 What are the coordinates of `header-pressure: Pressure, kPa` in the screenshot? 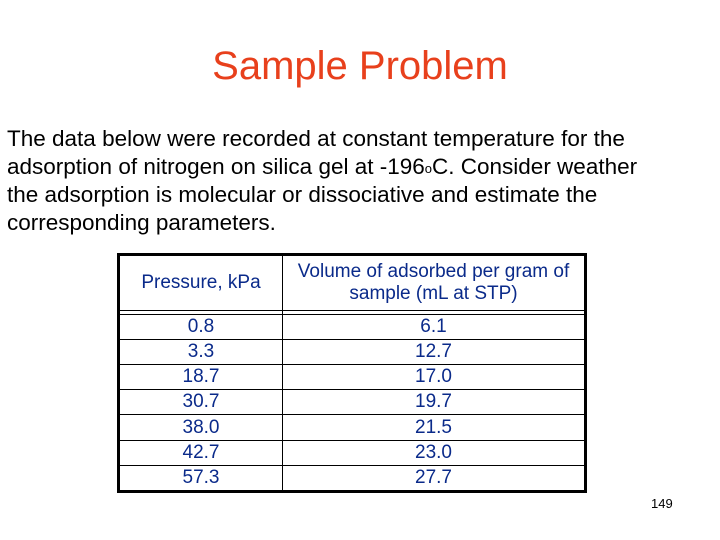 It's located at (201, 283).